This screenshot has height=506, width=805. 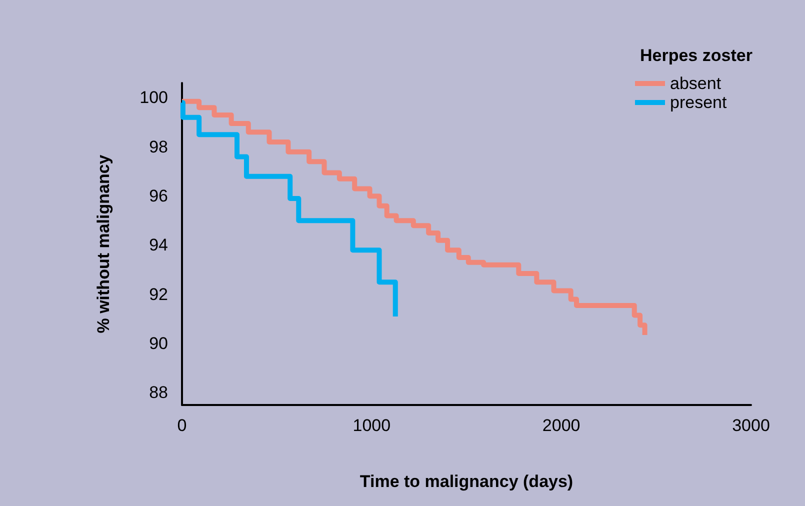 I want to click on x-tick-label: 3000, so click(x=751, y=425).